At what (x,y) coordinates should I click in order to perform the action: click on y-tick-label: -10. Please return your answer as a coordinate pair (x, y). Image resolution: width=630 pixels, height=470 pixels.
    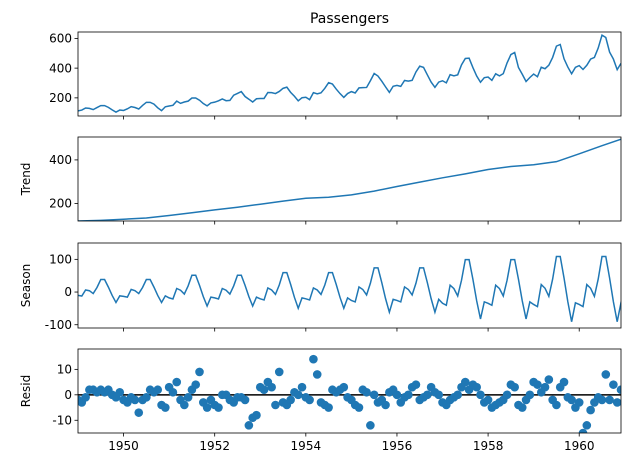
    Looking at the image, I should click on (62, 420).